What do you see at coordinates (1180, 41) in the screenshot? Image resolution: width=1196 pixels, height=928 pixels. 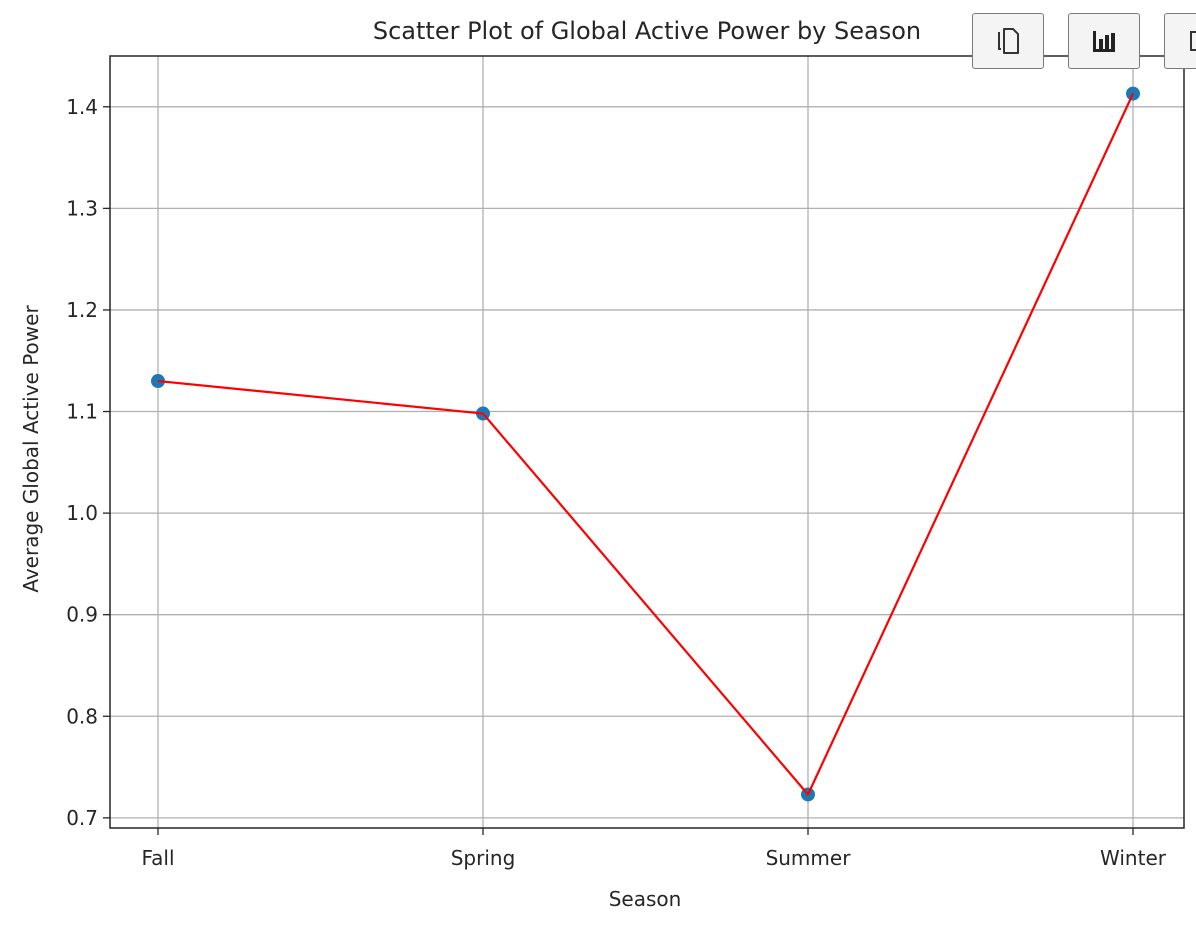 I see `open-button` at bounding box center [1180, 41].